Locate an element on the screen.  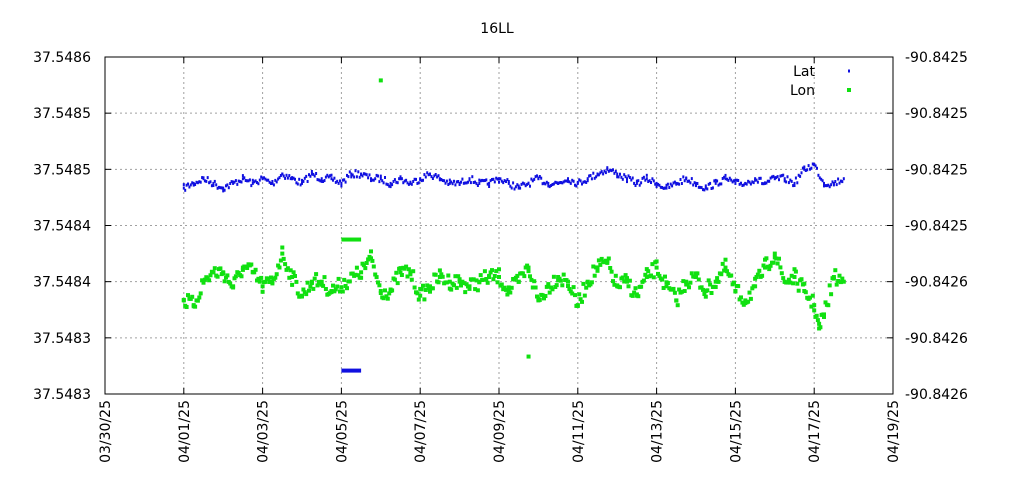
y-tick-label: 37.5484 is located at coordinates (62, 283).